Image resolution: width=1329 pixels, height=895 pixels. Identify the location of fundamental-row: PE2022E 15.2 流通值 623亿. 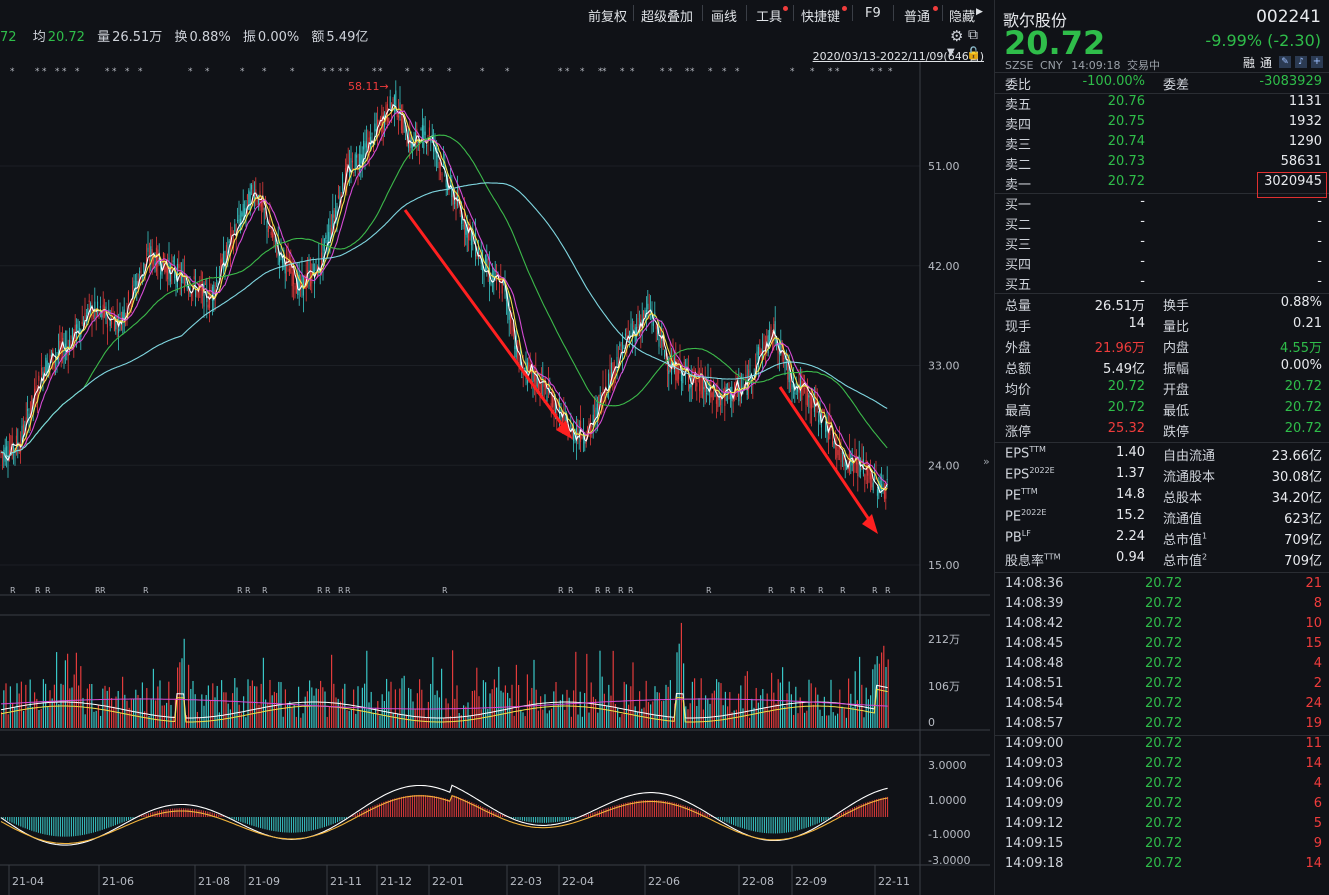
(1162, 518).